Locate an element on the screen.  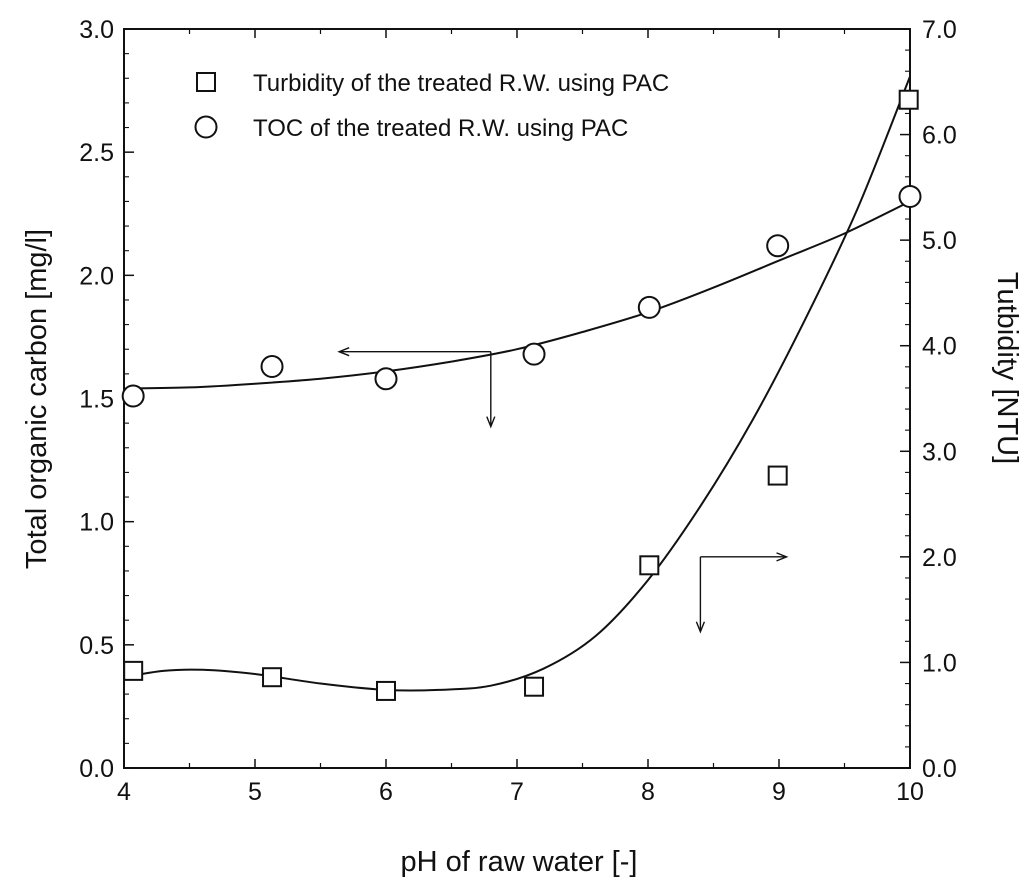
x-tick-label: 9 is located at coordinates (779, 792).